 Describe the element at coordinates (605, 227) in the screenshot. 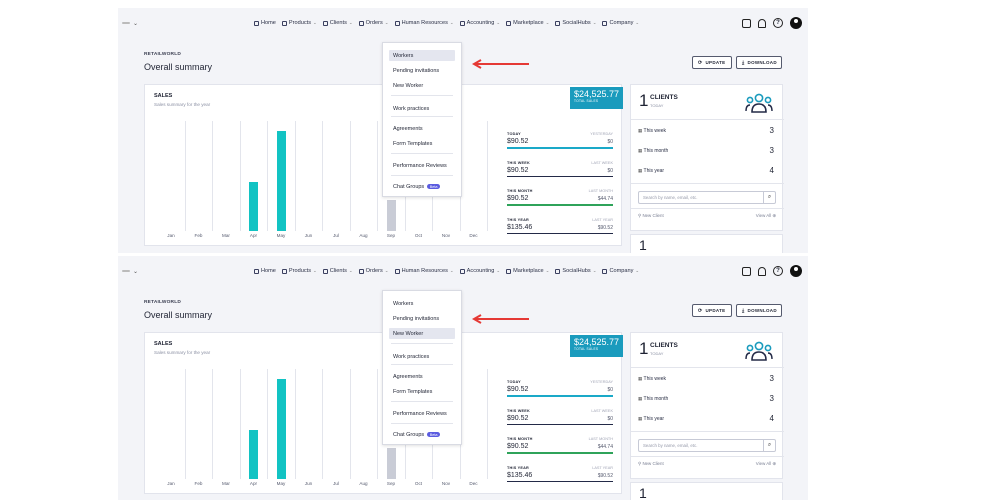

I see `stat-prev-value: $90.52` at that location.